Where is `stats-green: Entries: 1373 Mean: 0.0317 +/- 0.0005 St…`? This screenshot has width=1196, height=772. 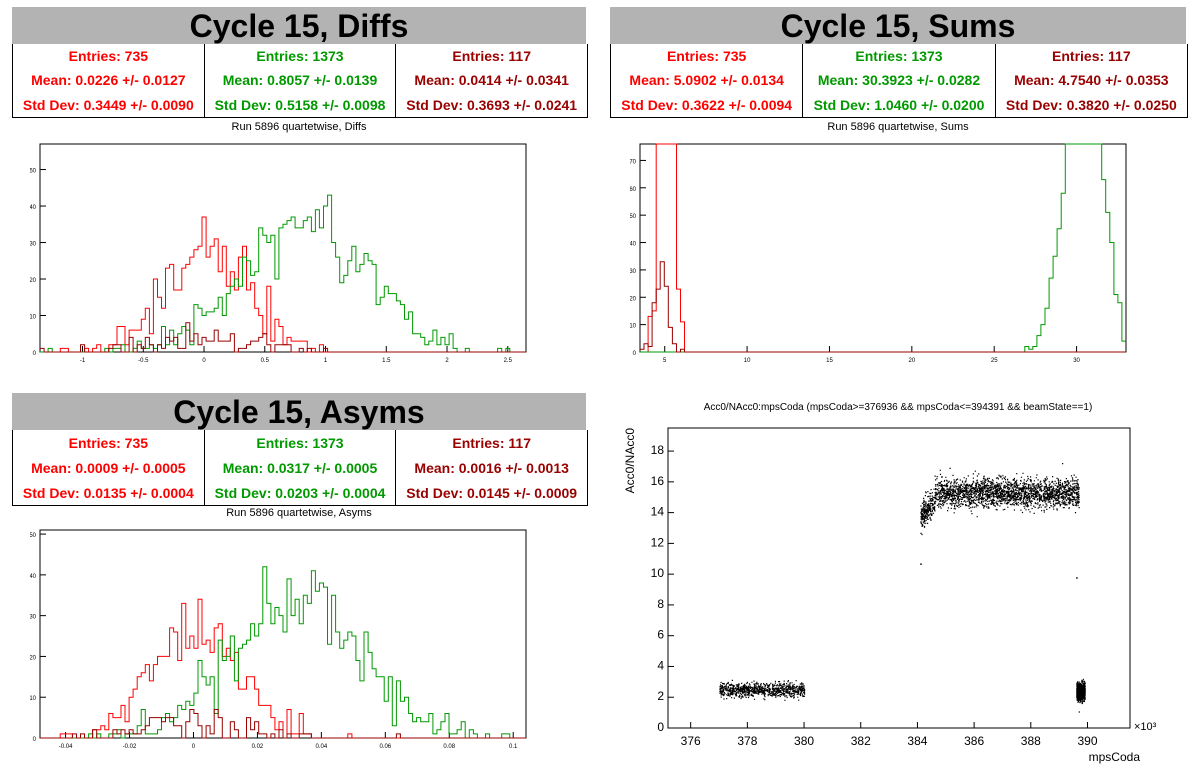 stats-green: Entries: 1373 Mean: 0.0317 +/- 0.0005 St… is located at coordinates (301, 467).